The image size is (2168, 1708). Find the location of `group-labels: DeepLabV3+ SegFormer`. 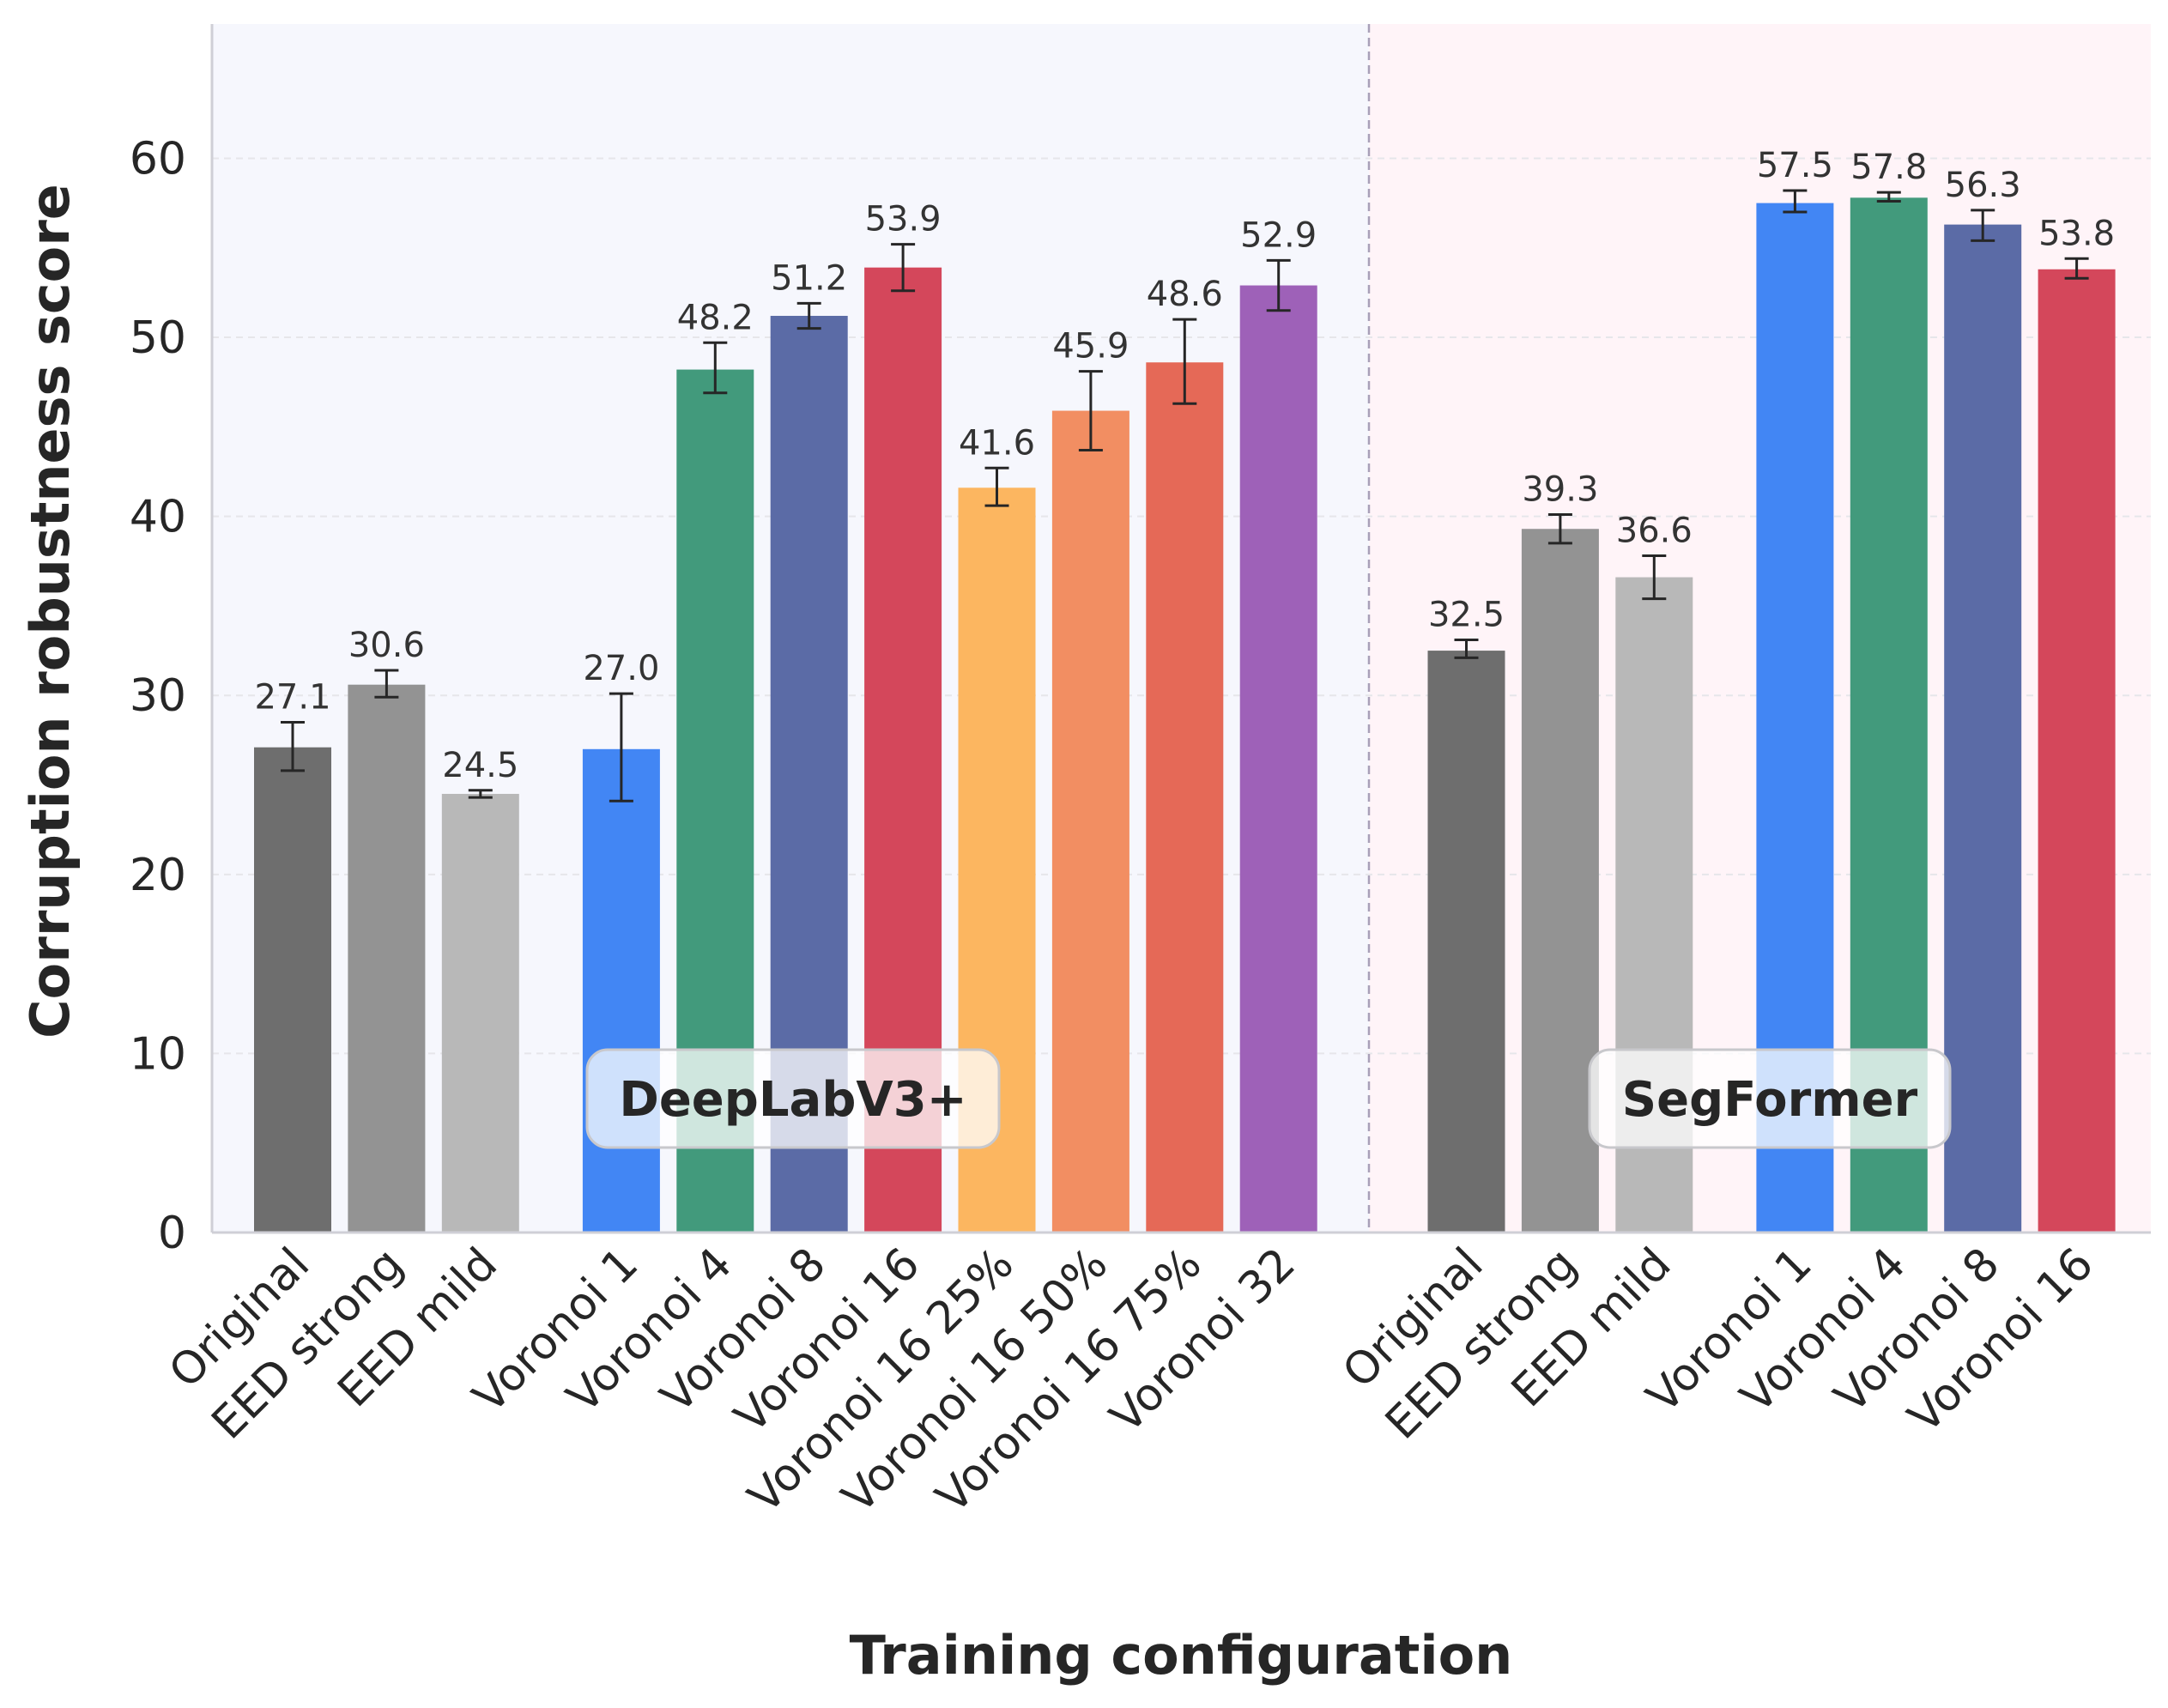

group-labels: DeepLabV3+ SegFormer is located at coordinates (1268, 1098).